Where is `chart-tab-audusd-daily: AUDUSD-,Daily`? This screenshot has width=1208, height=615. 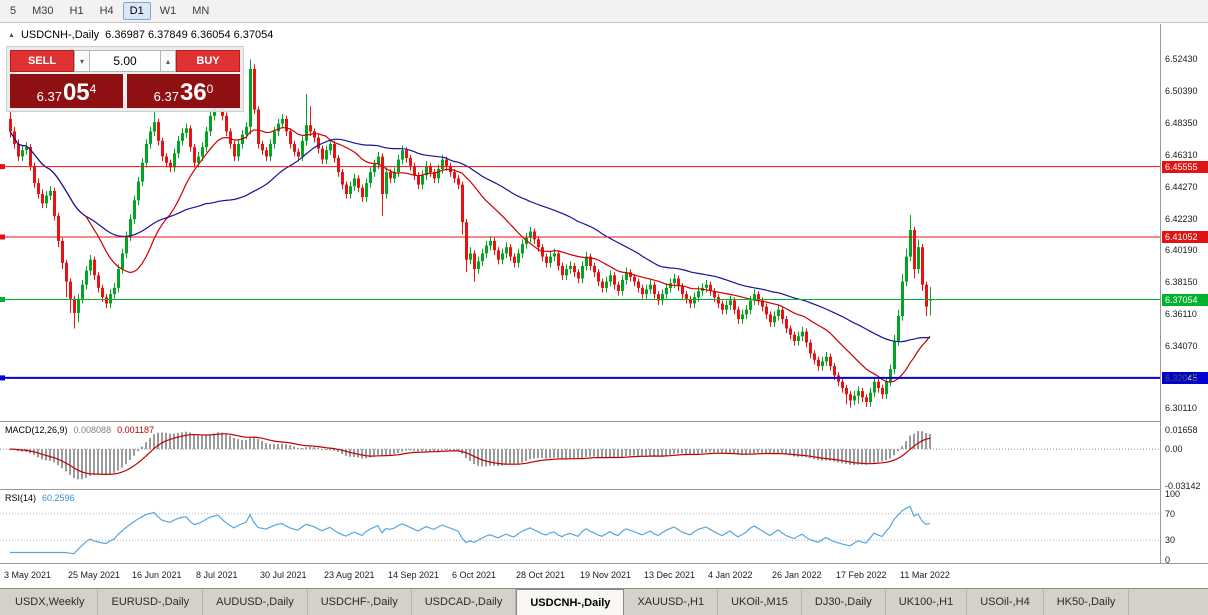 chart-tab-audusd-daily: AUDUSD-,Daily is located at coordinates (255, 602).